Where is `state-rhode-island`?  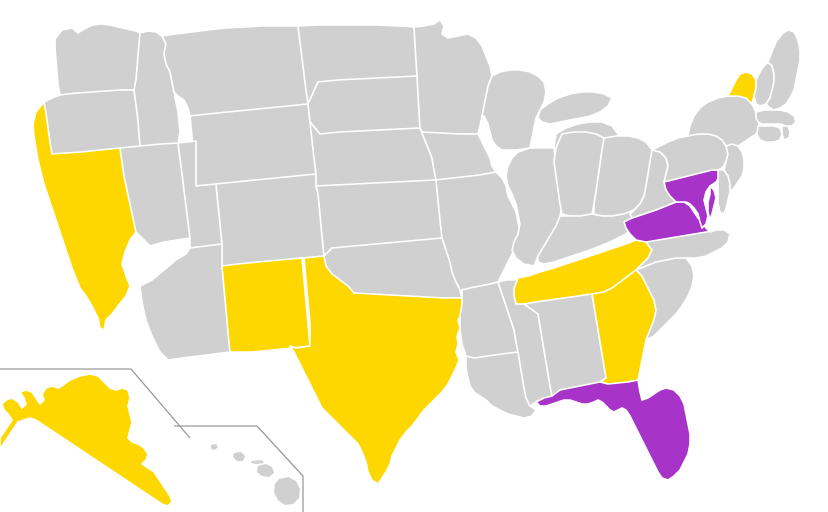 state-rhode-island is located at coordinates (786, 133).